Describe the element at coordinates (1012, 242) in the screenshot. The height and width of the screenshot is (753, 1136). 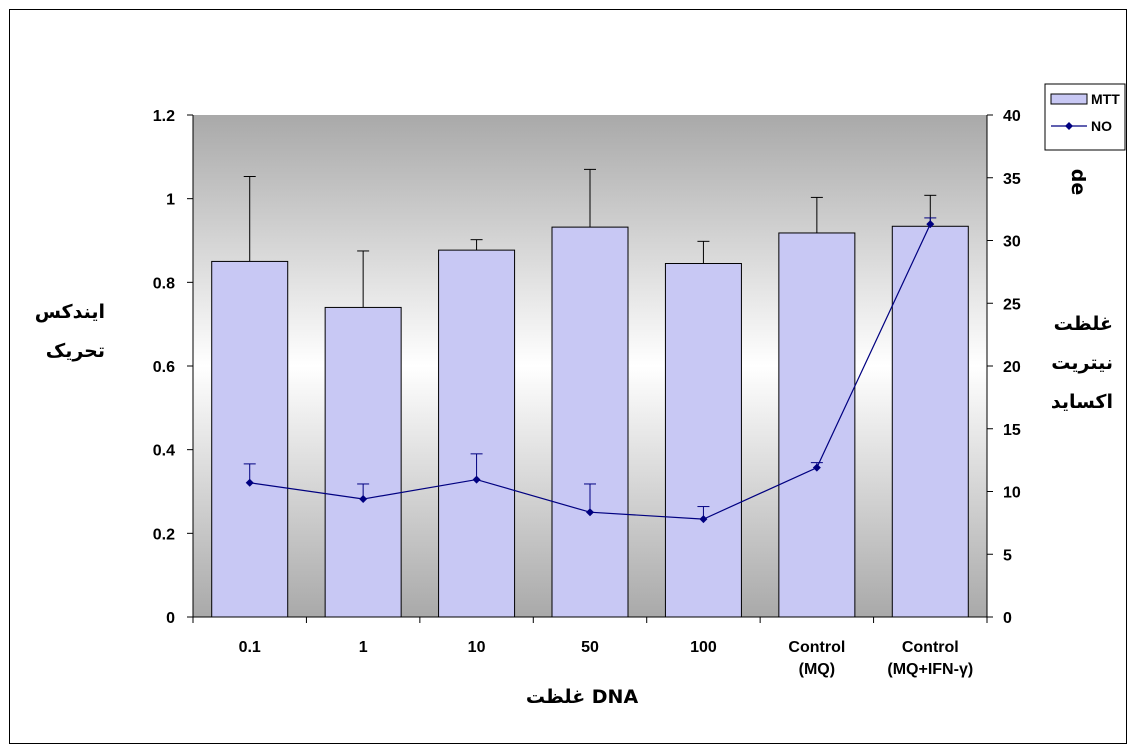
I see `y-right-tick-label: 30` at that location.